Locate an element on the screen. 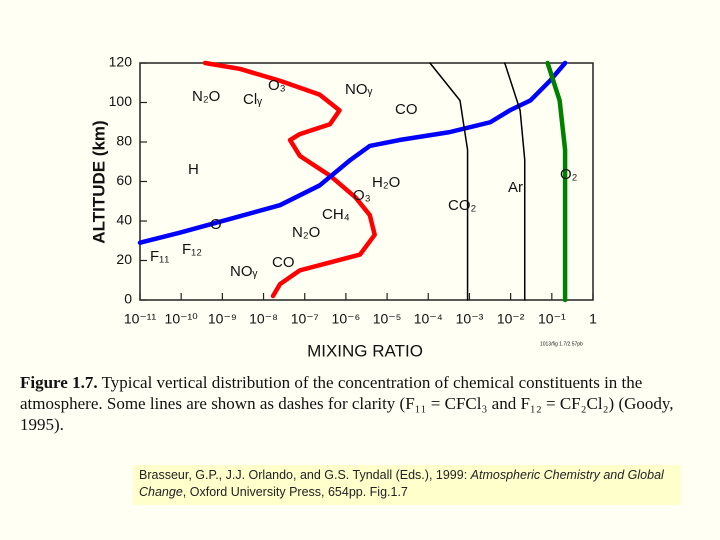 This screenshot has height=540, width=720. x-tick-label: 10⁻⁹ is located at coordinates (222, 319).